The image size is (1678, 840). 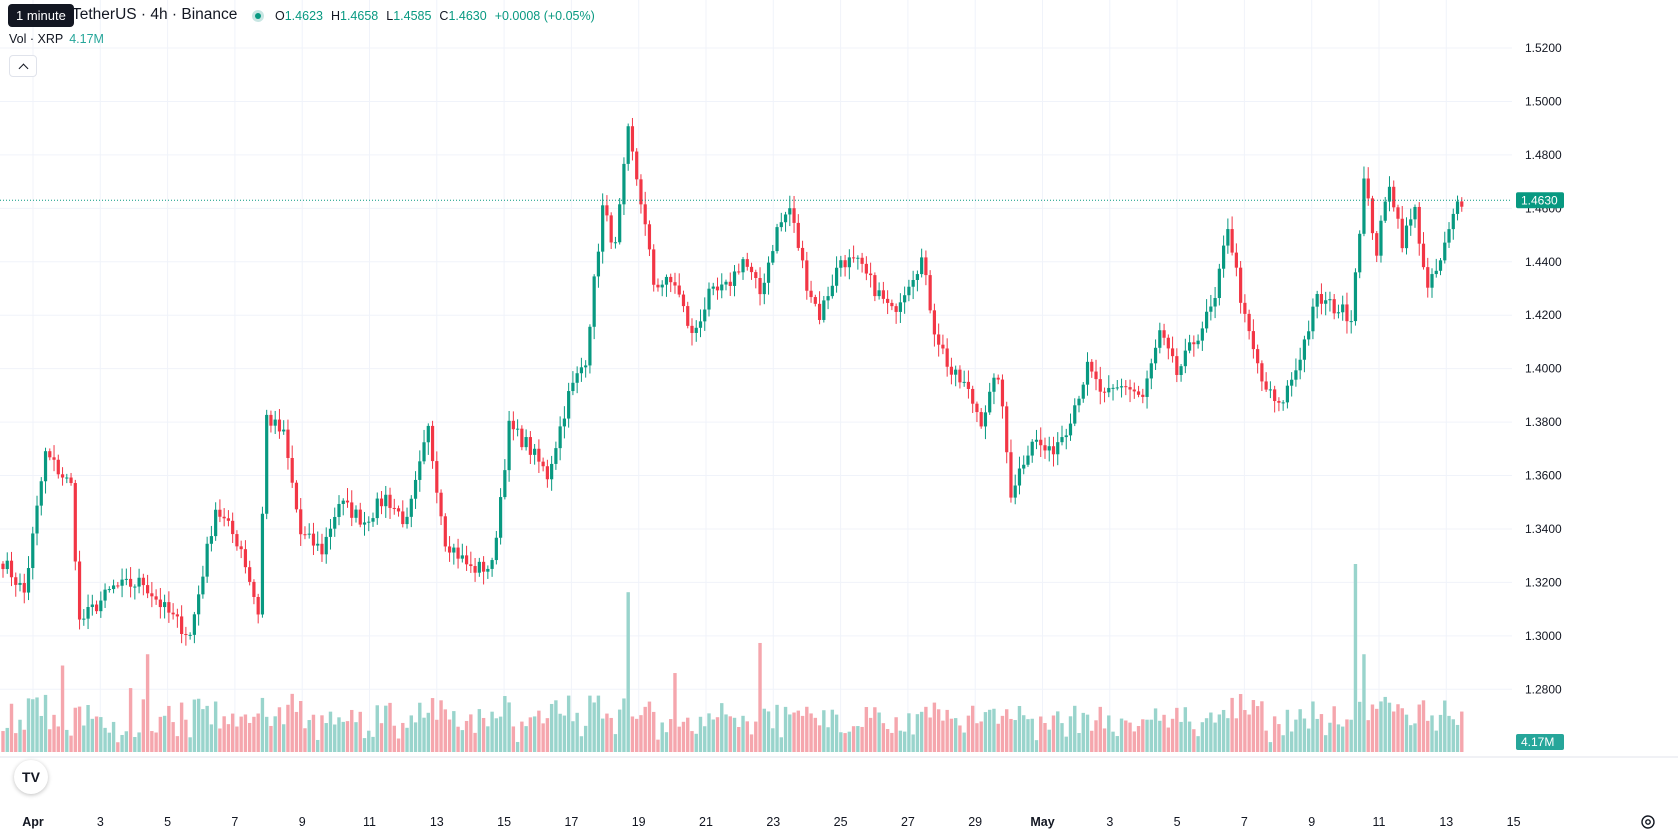 I want to click on price-tick-label: 1.3400, so click(x=1543, y=529).